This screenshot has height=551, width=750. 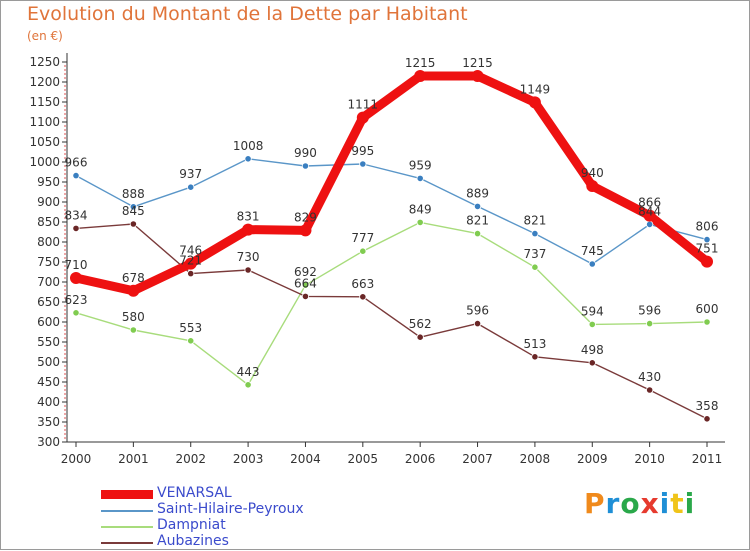 I want to click on y-tick-label: 1200, so click(x=44, y=82).